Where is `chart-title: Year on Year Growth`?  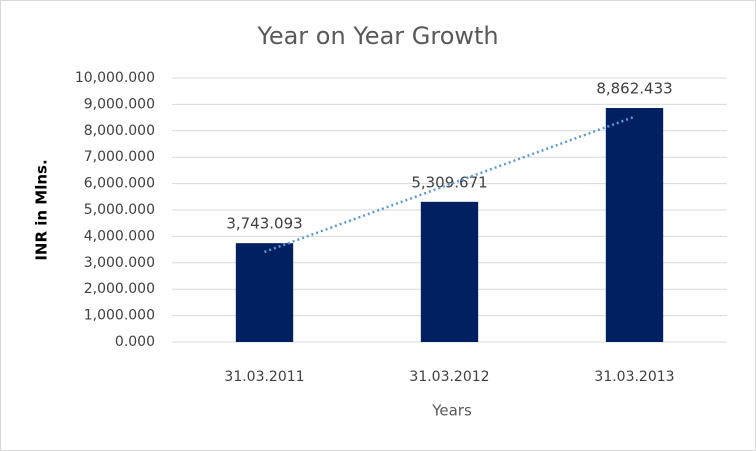
chart-title: Year on Year Growth is located at coordinates (377, 36).